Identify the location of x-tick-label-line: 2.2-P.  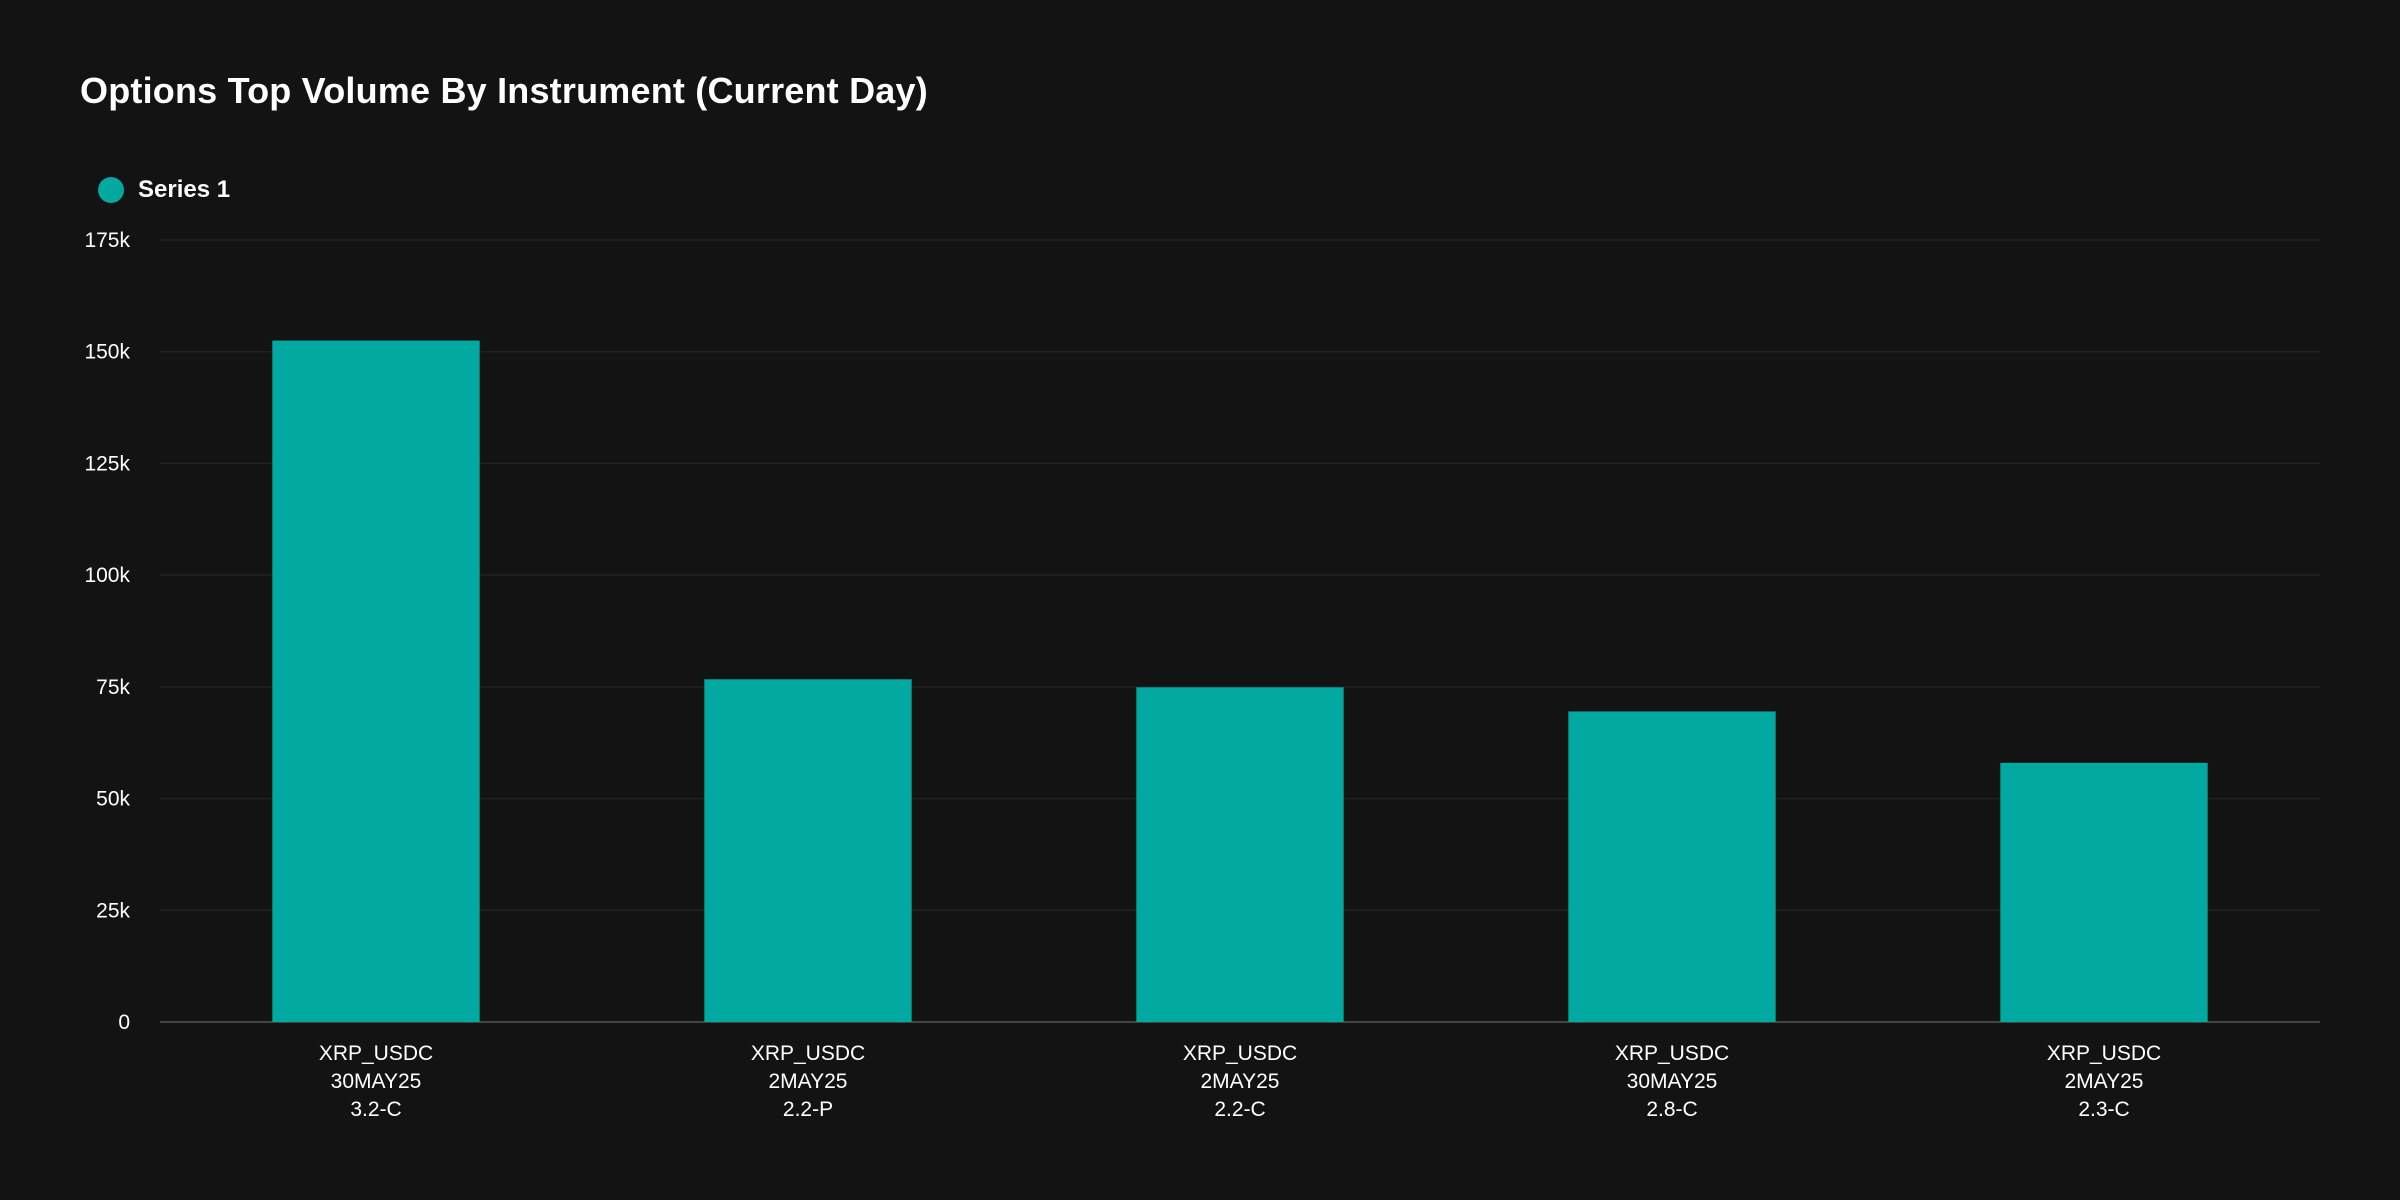
(808, 1109).